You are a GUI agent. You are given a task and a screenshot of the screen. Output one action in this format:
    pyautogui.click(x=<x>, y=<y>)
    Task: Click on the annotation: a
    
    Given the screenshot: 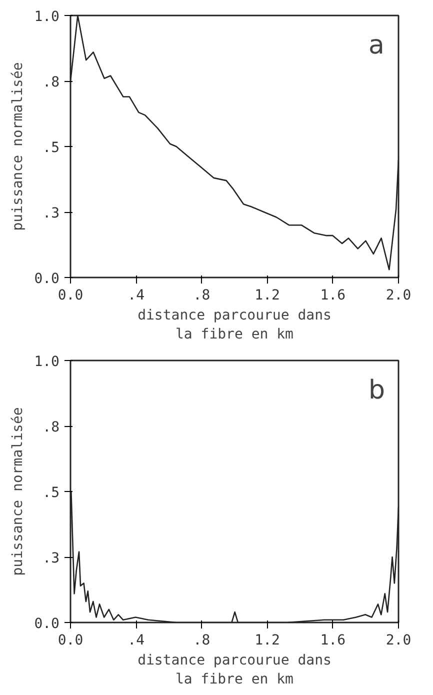 What is the action you would take?
    pyautogui.click(x=376, y=45)
    